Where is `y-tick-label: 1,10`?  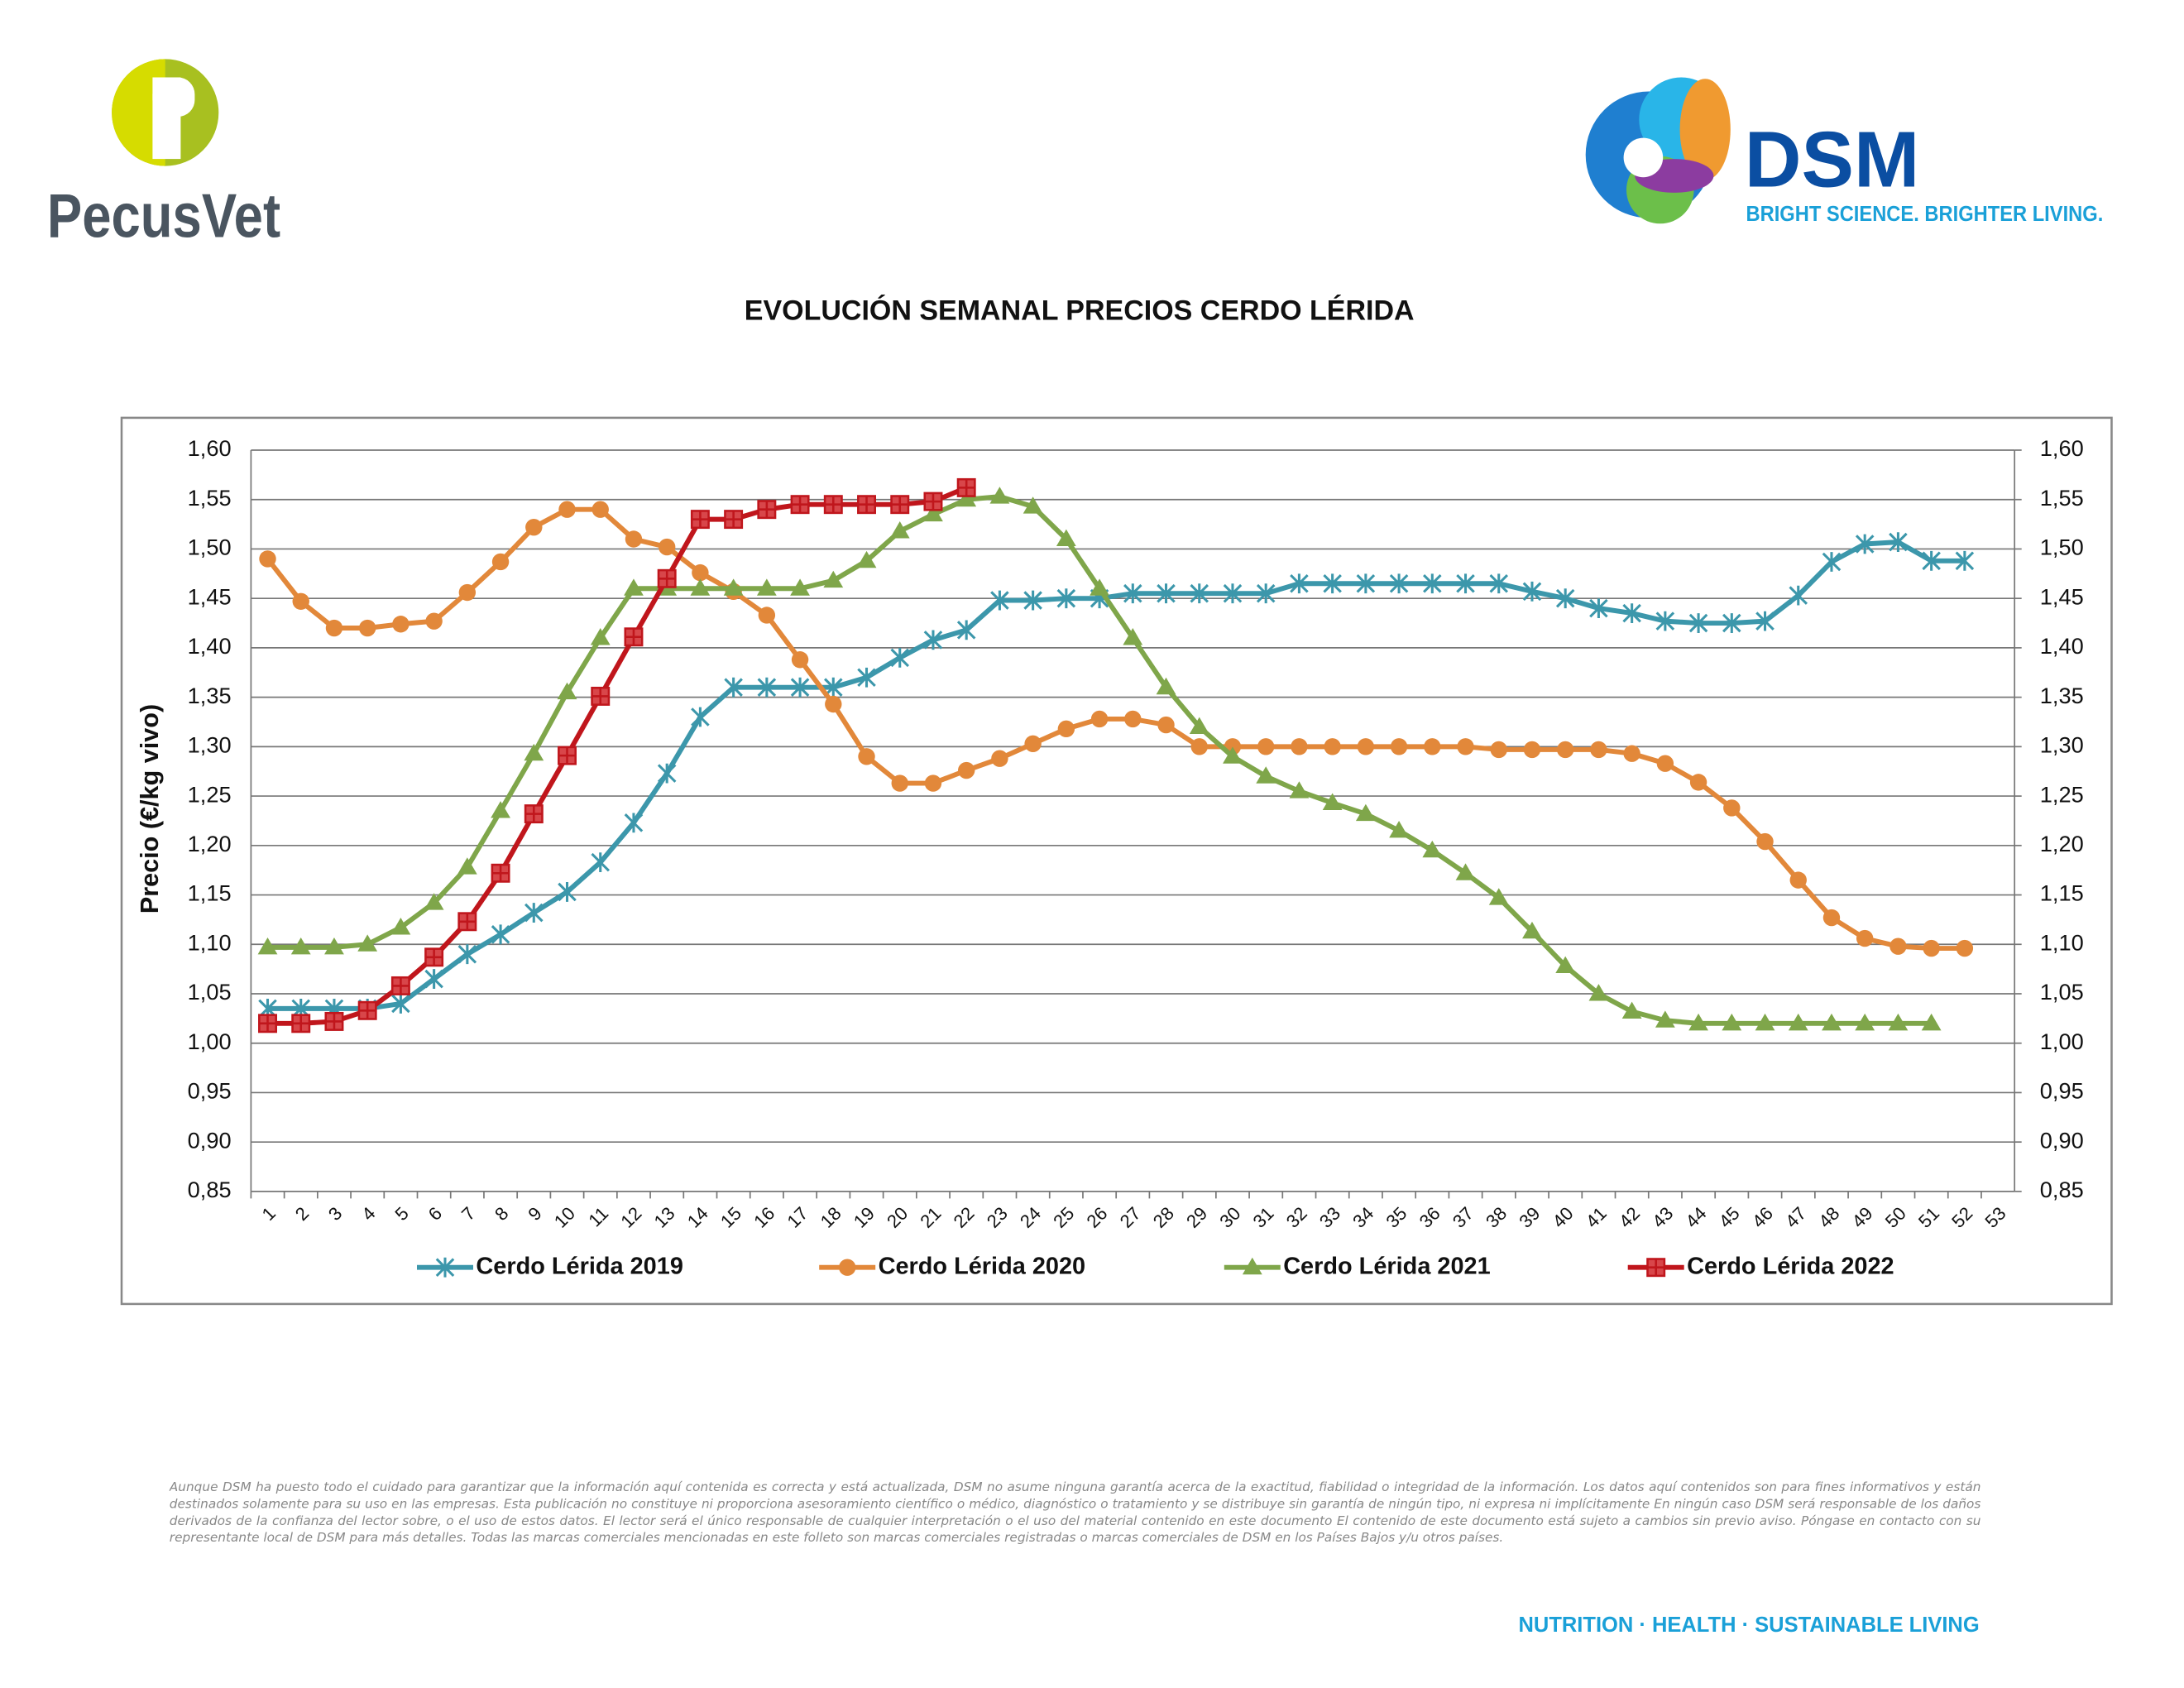 y-tick-label: 1,10 is located at coordinates (210, 942).